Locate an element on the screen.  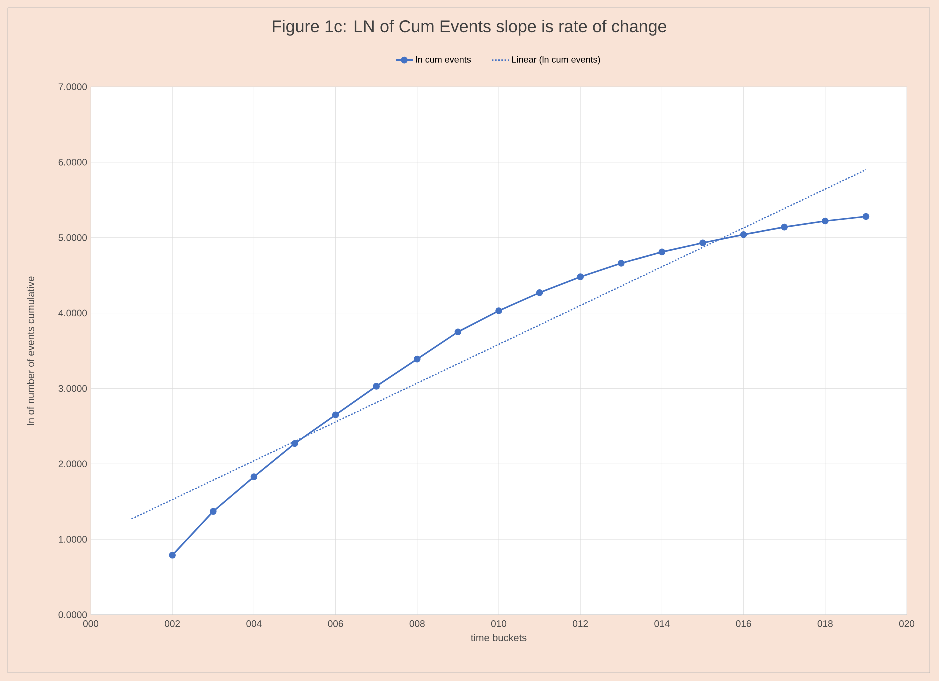
legend-label: Linear (ln cum events) is located at coordinates (556, 60).